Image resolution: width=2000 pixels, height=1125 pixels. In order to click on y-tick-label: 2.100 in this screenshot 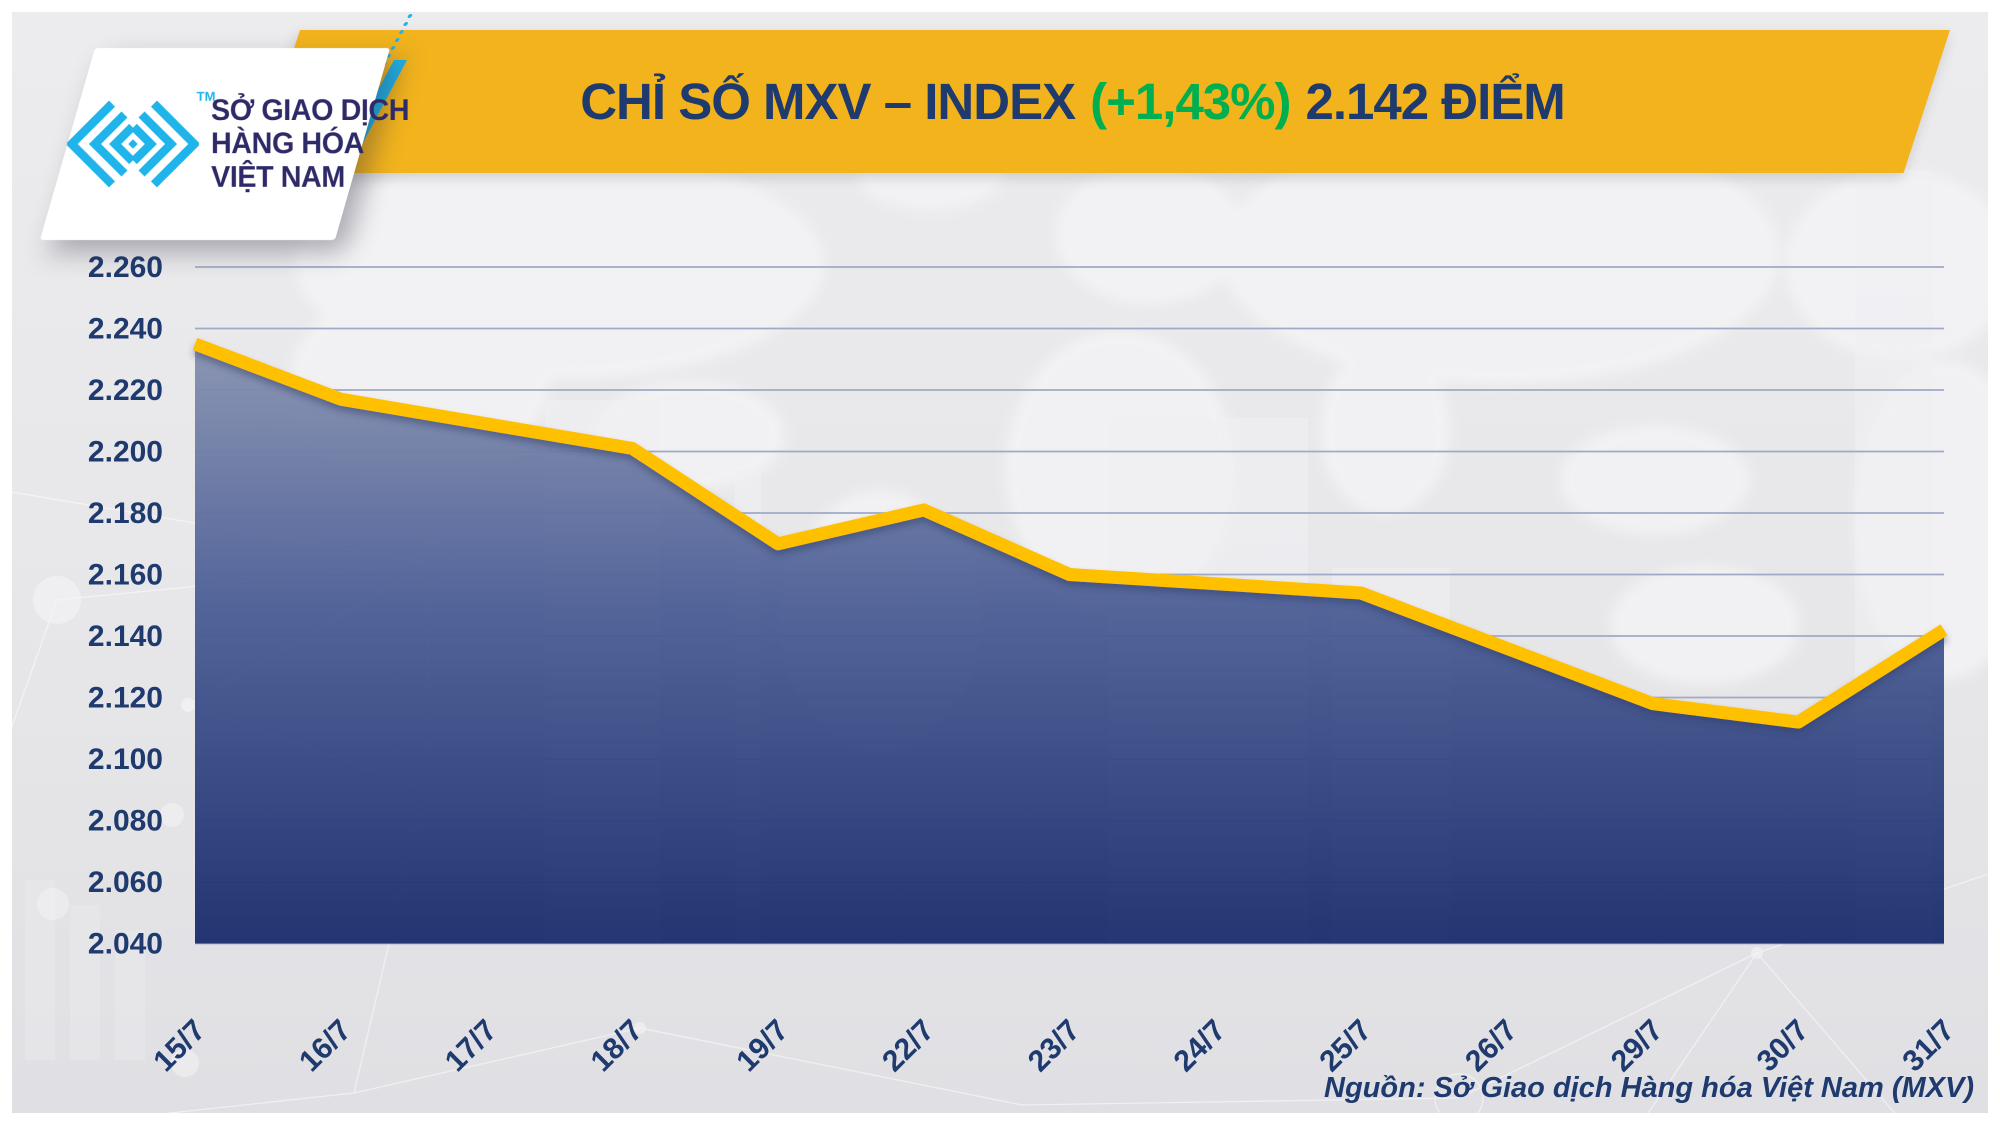, I will do `click(125, 759)`.